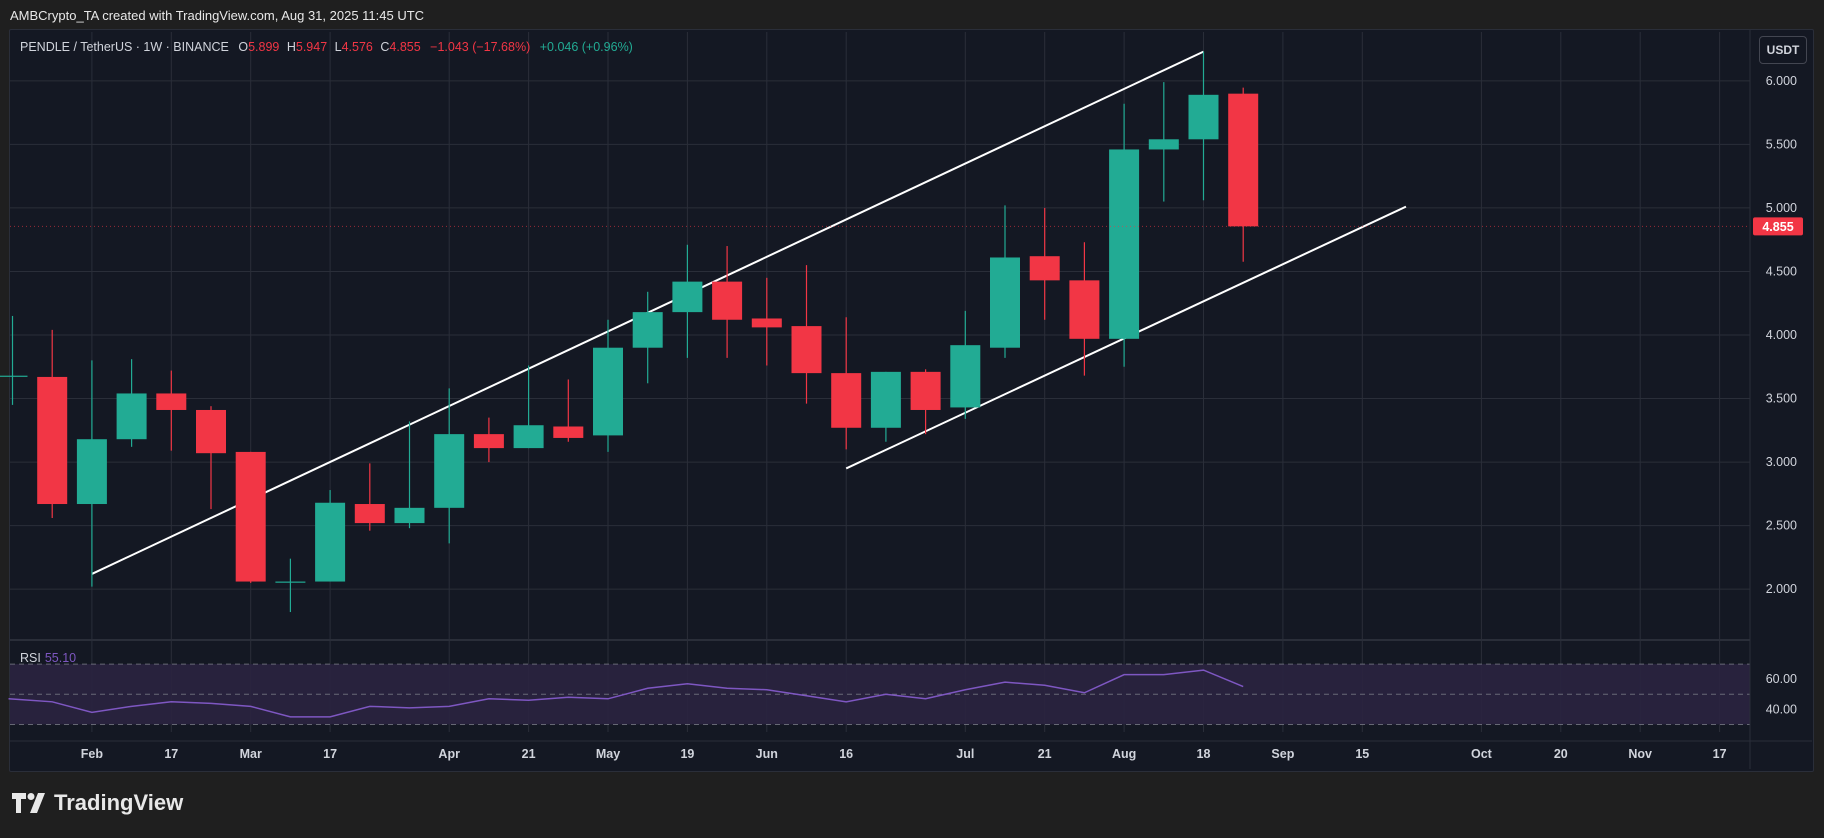 This screenshot has height=838, width=1824. I want to click on open-label: O, so click(243, 47).